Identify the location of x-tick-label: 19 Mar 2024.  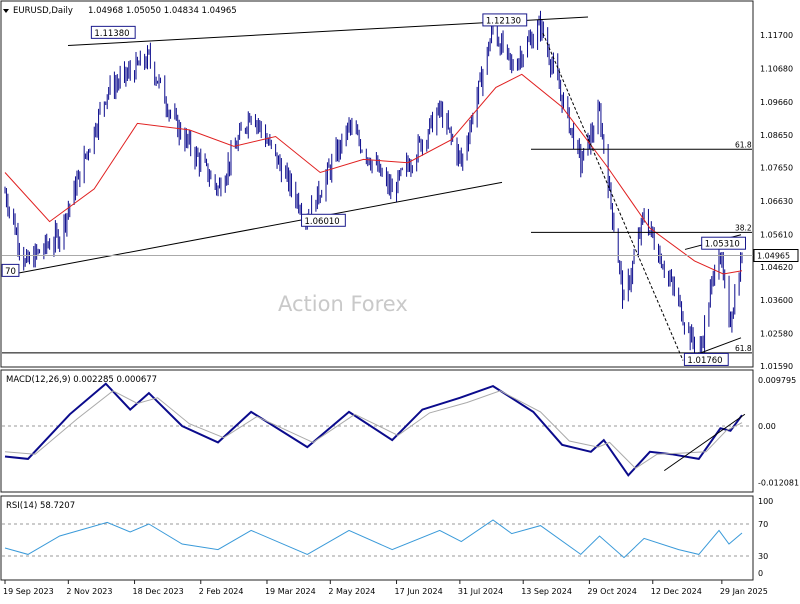
(290, 591).